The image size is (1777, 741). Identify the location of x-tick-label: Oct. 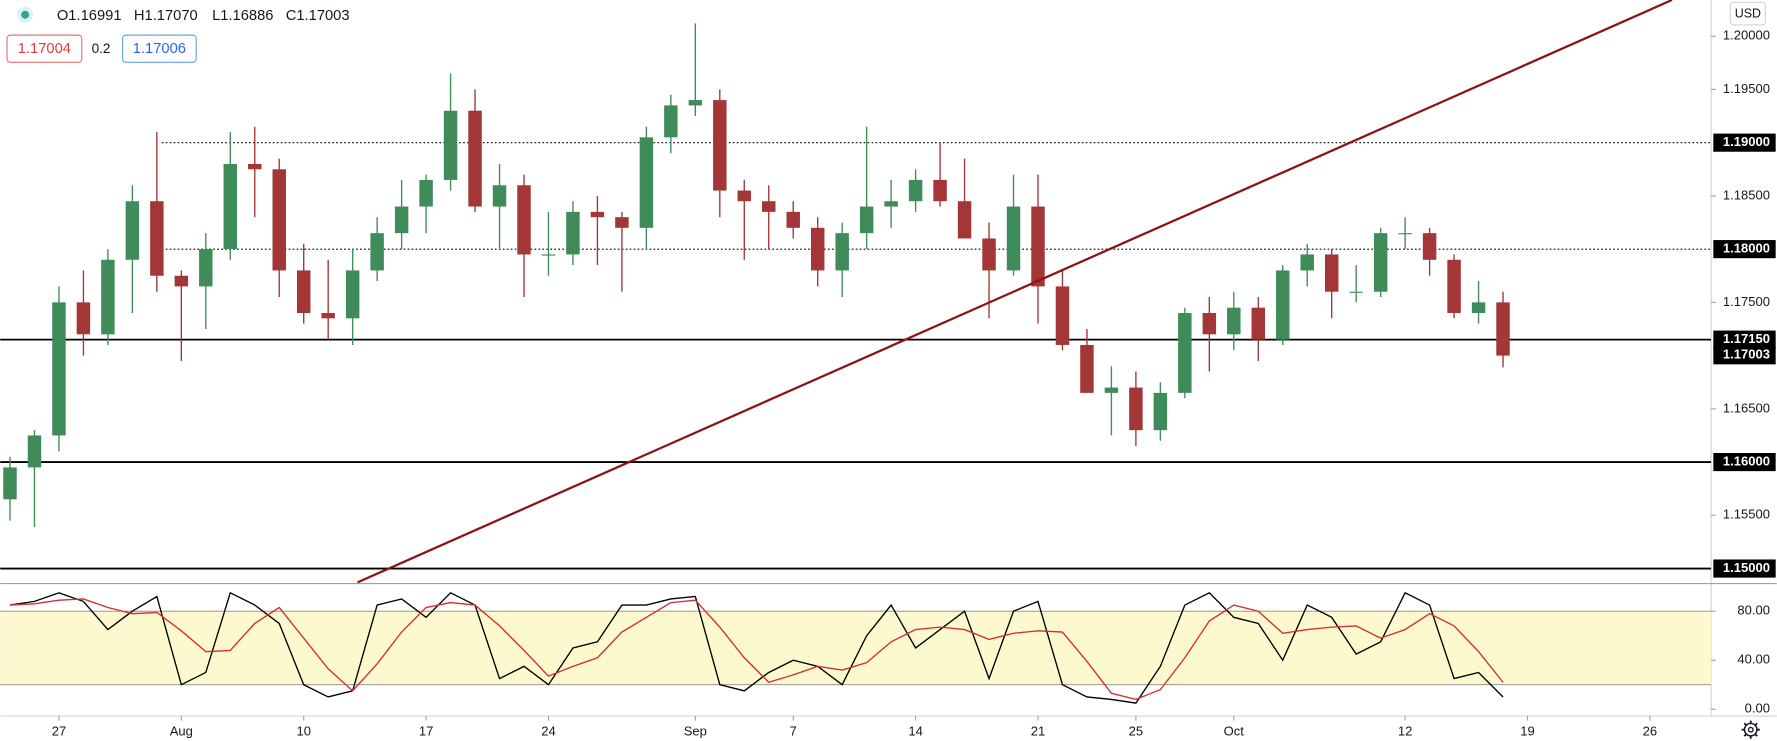
(1234, 730).